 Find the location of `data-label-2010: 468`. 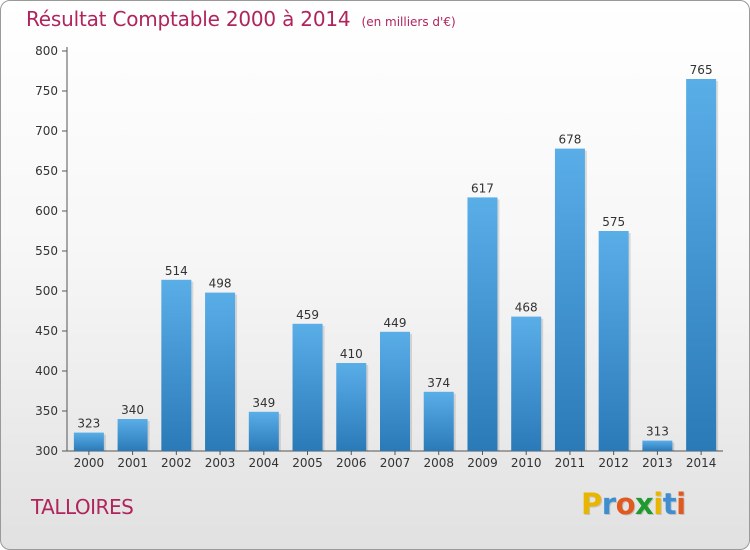

data-label-2010: 468 is located at coordinates (526, 308).